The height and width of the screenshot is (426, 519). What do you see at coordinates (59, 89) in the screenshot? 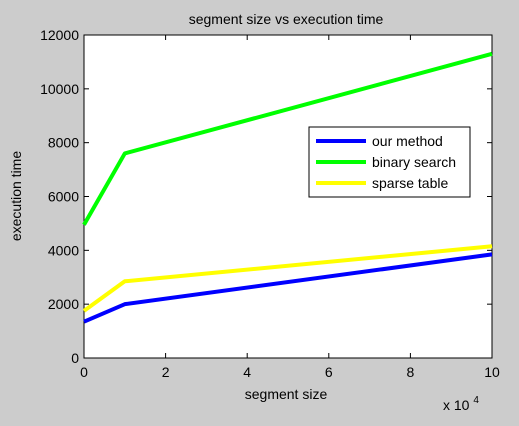
I see `y-tick-label-5: 10000` at bounding box center [59, 89].